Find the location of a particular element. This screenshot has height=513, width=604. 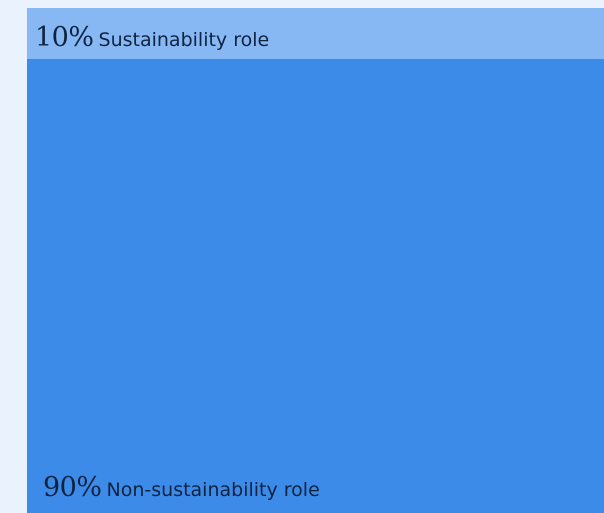

segment-label: 90% Non-sustainability role is located at coordinates (181, 487).